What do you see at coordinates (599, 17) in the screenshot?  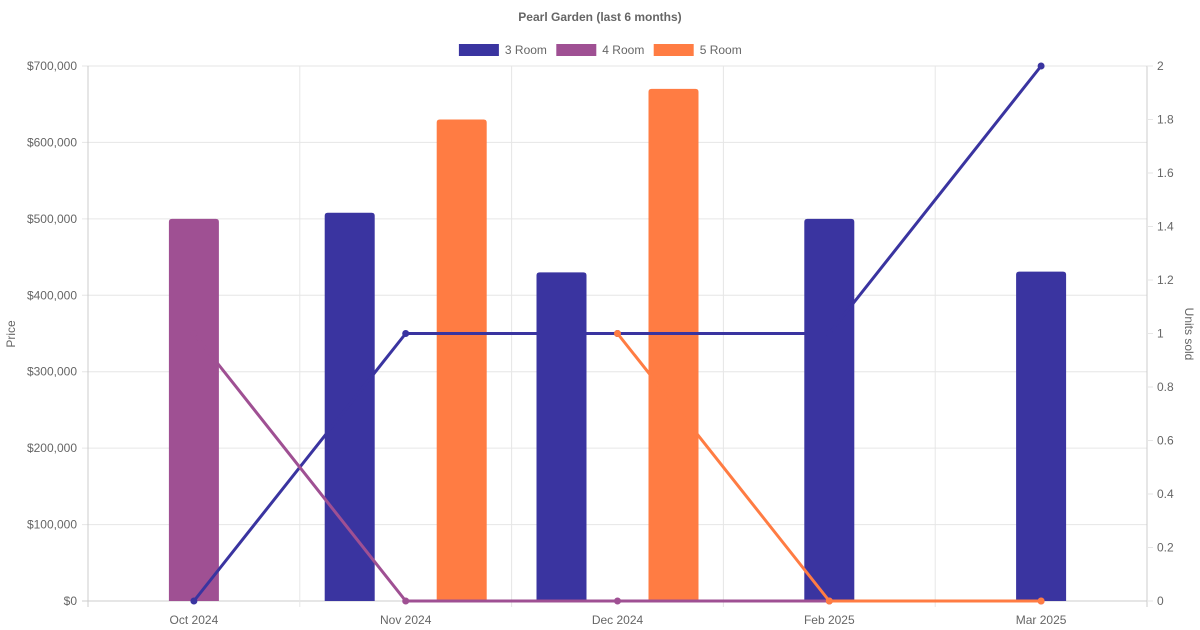 I see `chart-title: Pearl Garden (last 6 months)` at bounding box center [599, 17].